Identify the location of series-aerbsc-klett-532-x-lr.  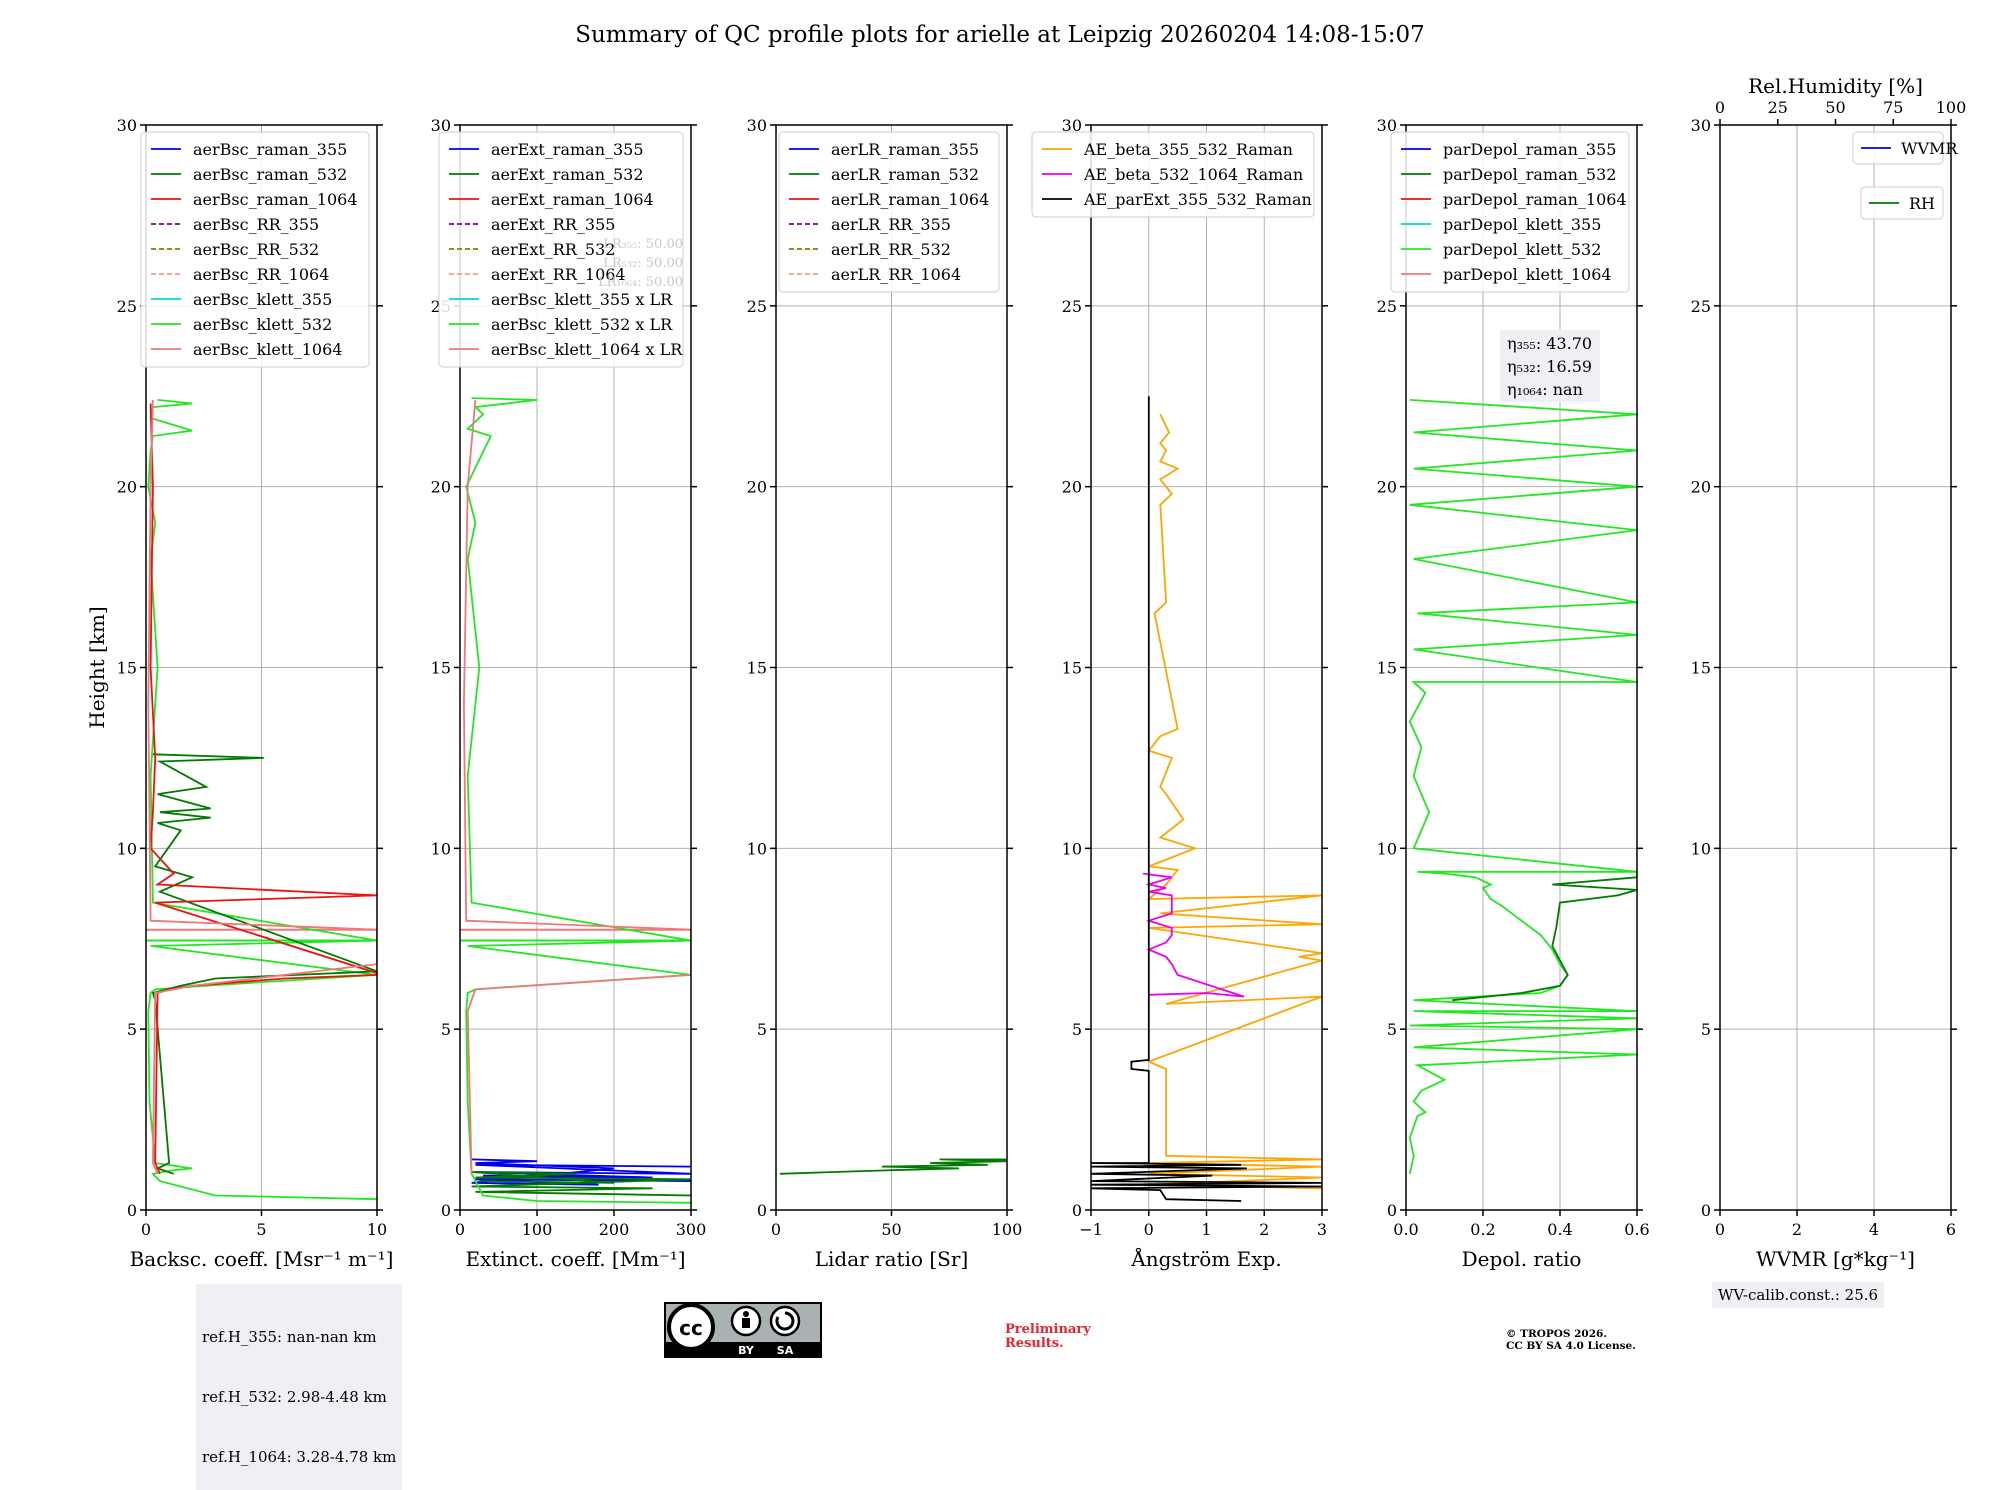
(578, 800).